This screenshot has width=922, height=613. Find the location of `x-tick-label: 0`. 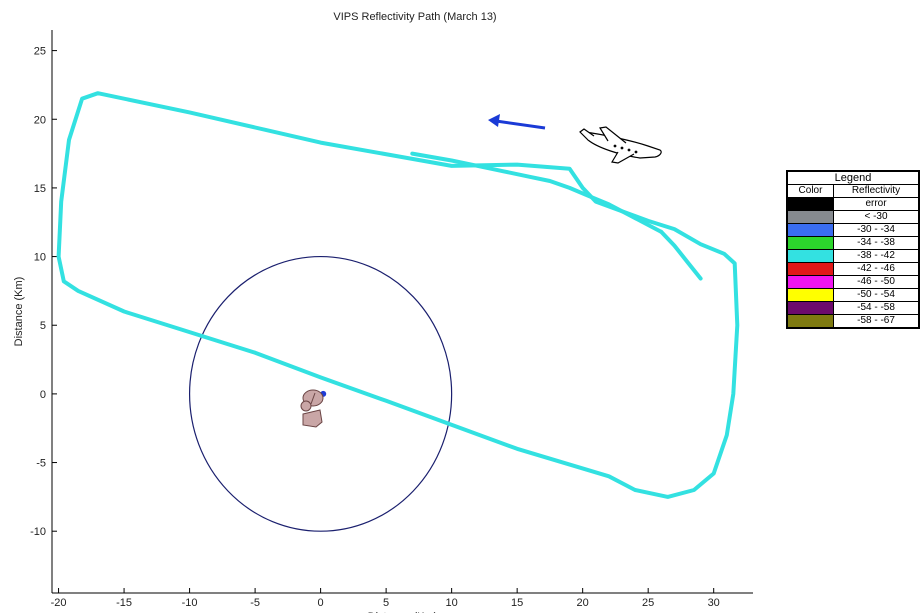

x-tick-label: 0 is located at coordinates (321, 603).